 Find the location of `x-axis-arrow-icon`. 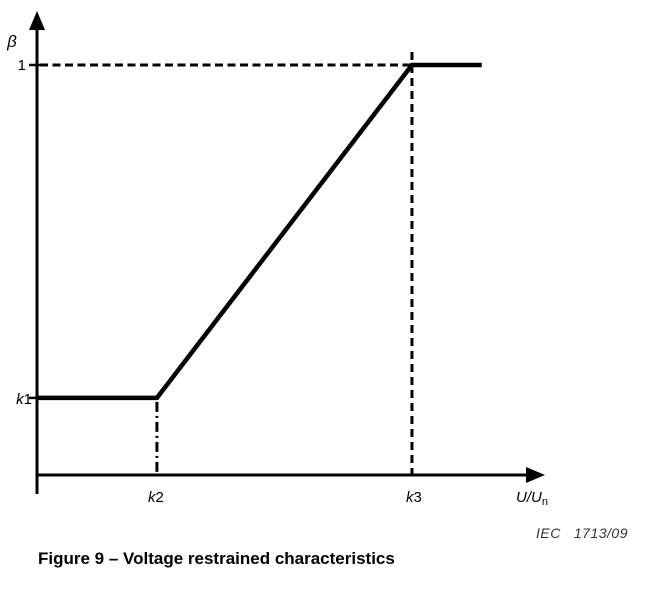

x-axis-arrow-icon is located at coordinates (535, 475).